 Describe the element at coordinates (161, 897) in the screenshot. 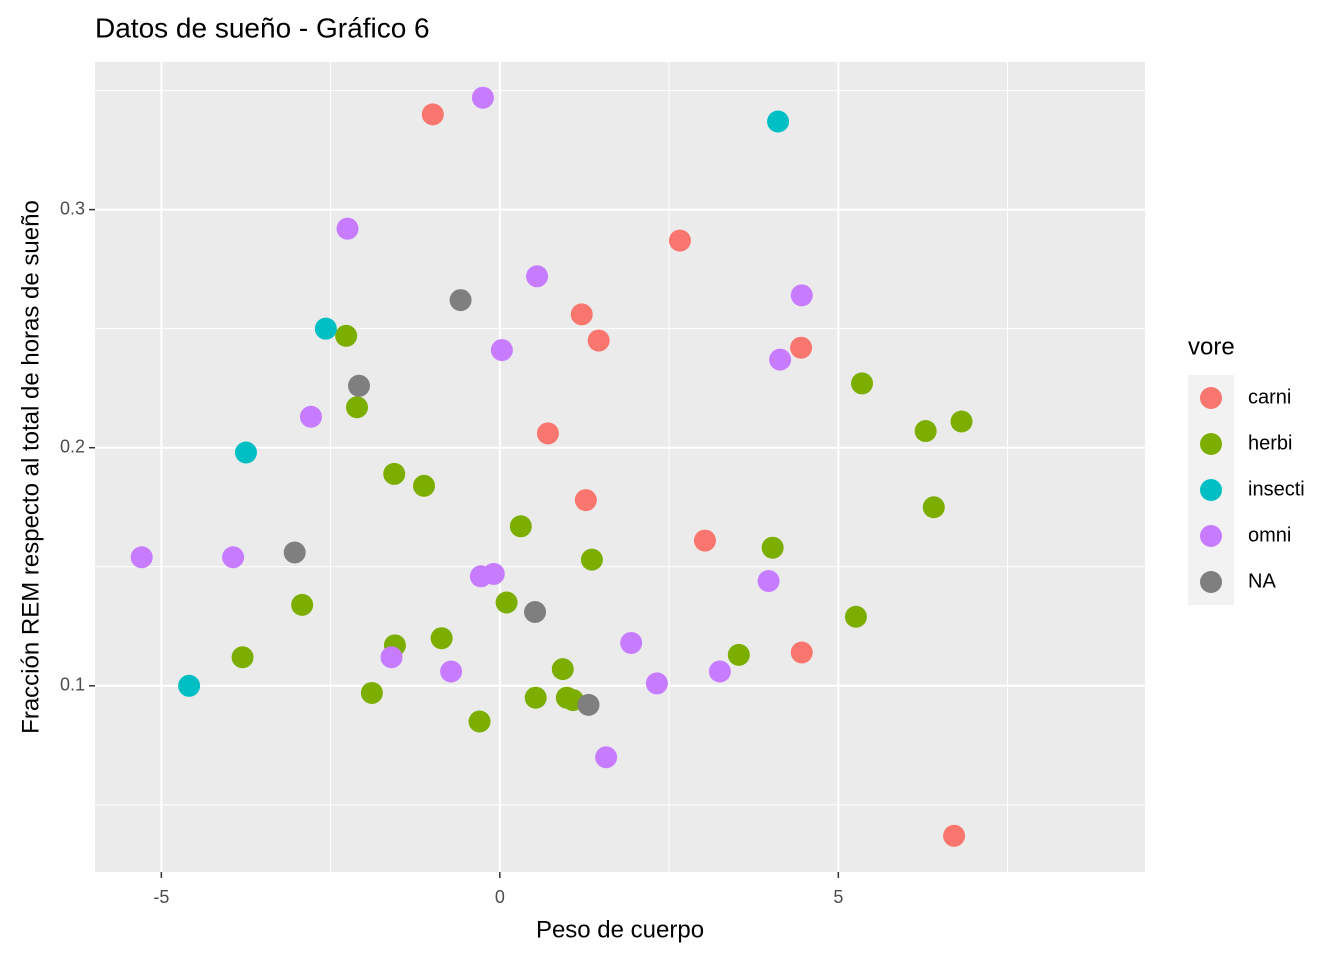

I see `x-tick-label: -5` at that location.